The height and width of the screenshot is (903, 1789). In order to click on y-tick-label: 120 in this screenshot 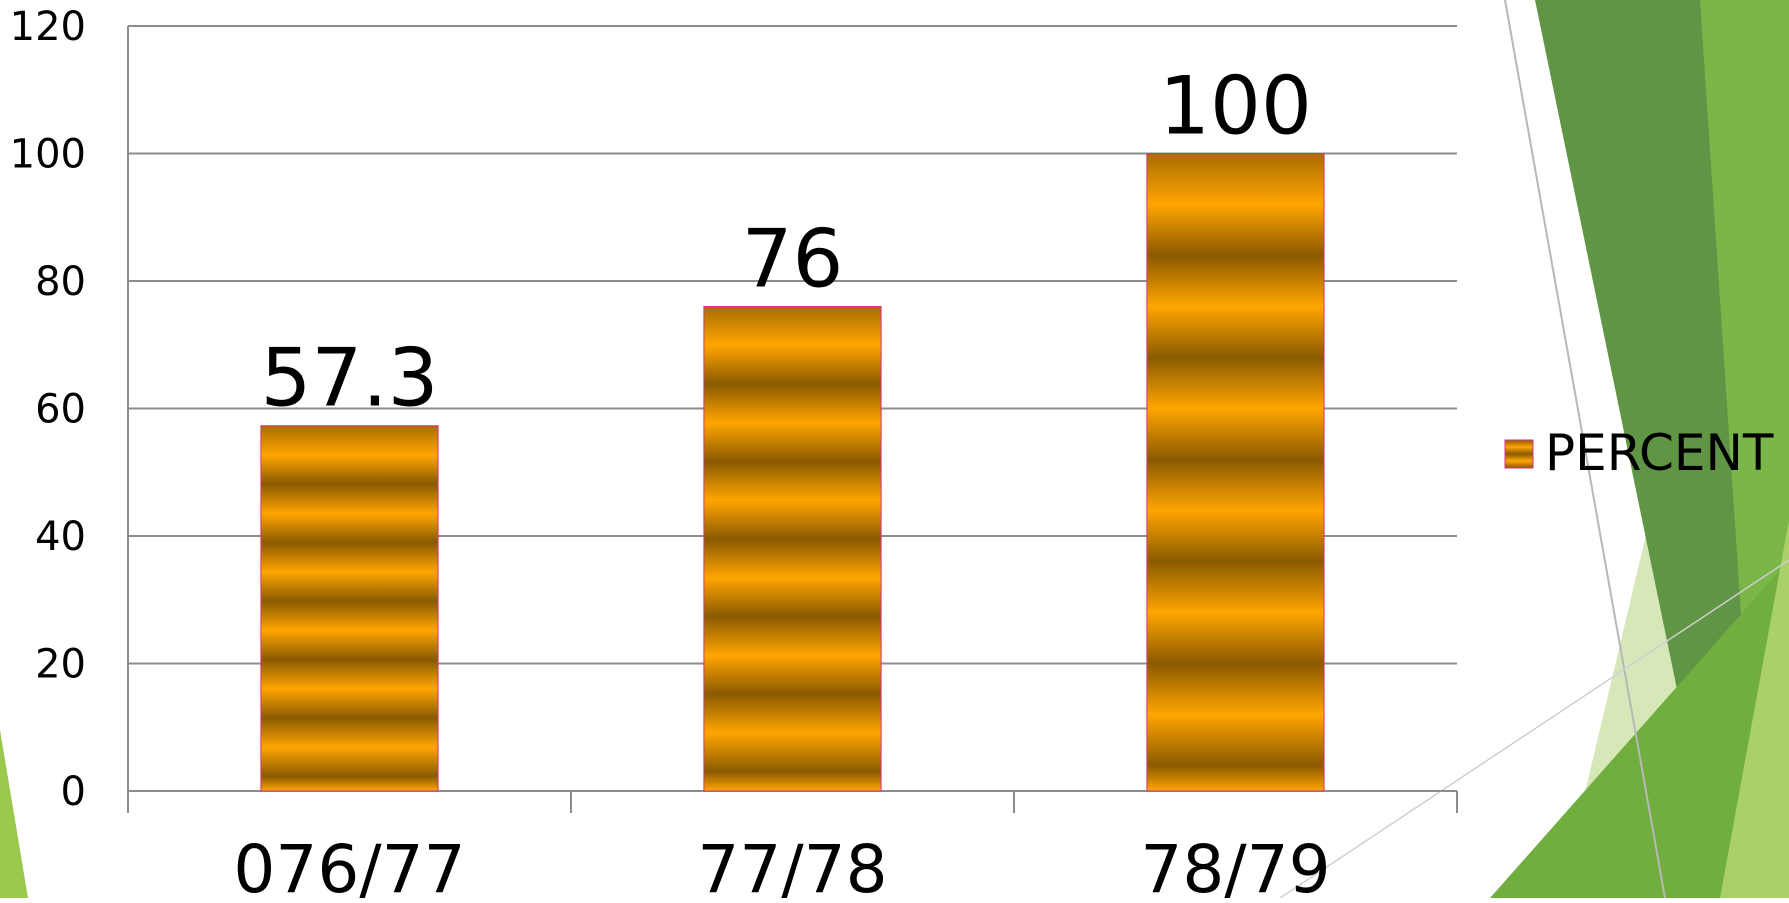, I will do `click(48, 27)`.